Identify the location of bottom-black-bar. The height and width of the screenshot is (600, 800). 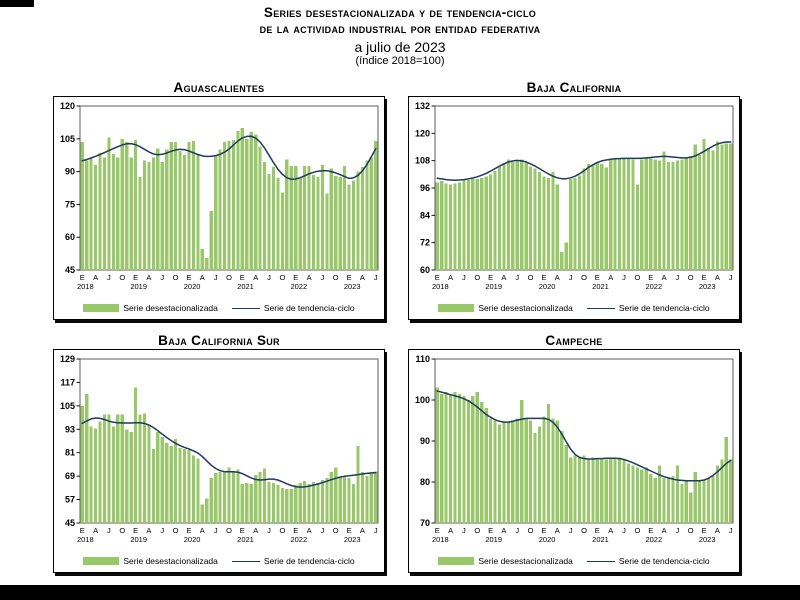
(400, 592).